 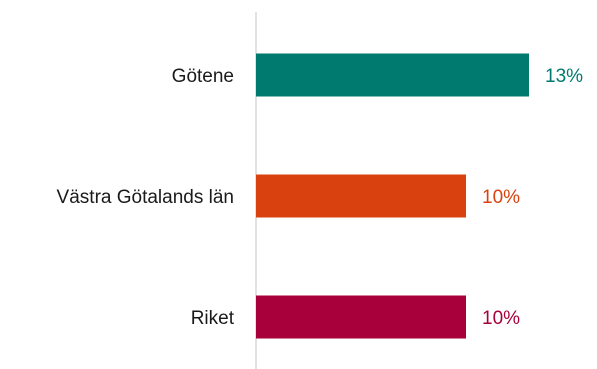 What do you see at coordinates (564, 76) in the screenshot?
I see `data-label: 13%` at bounding box center [564, 76].